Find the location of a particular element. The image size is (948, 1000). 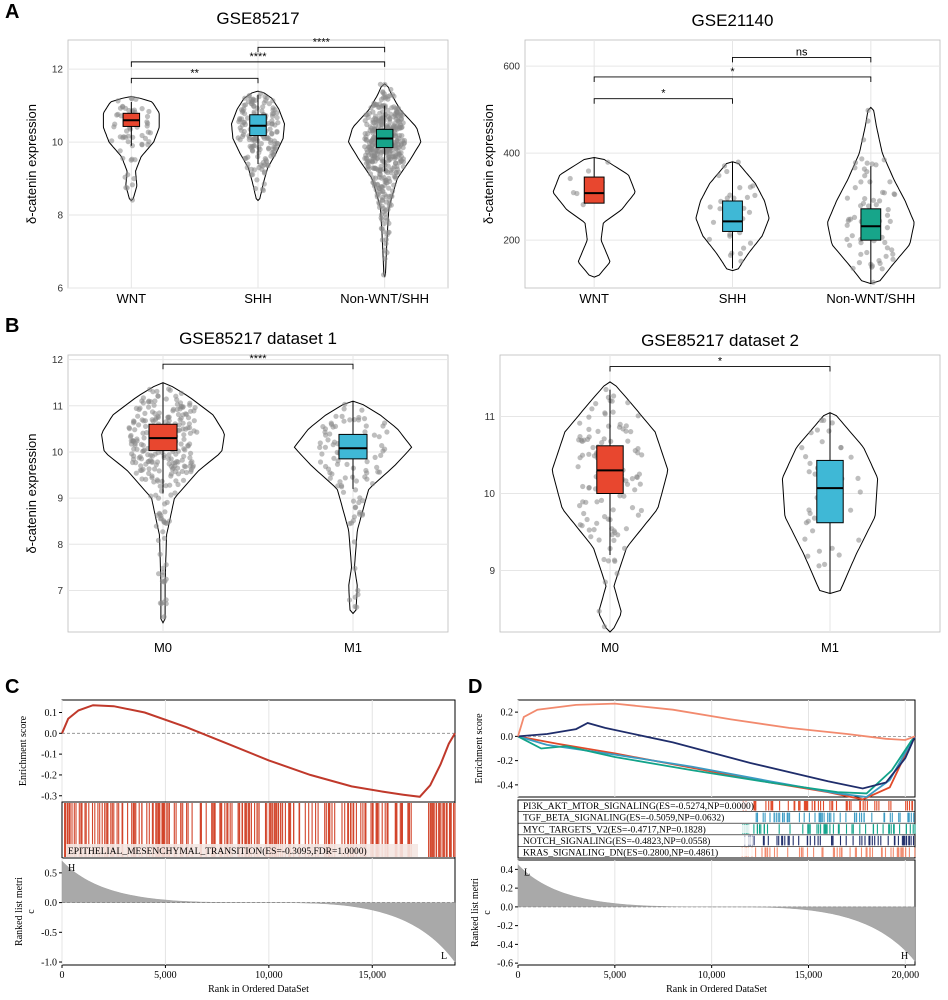

x-axis-label: Rank in Ordered DataSet is located at coordinates (716, 989).